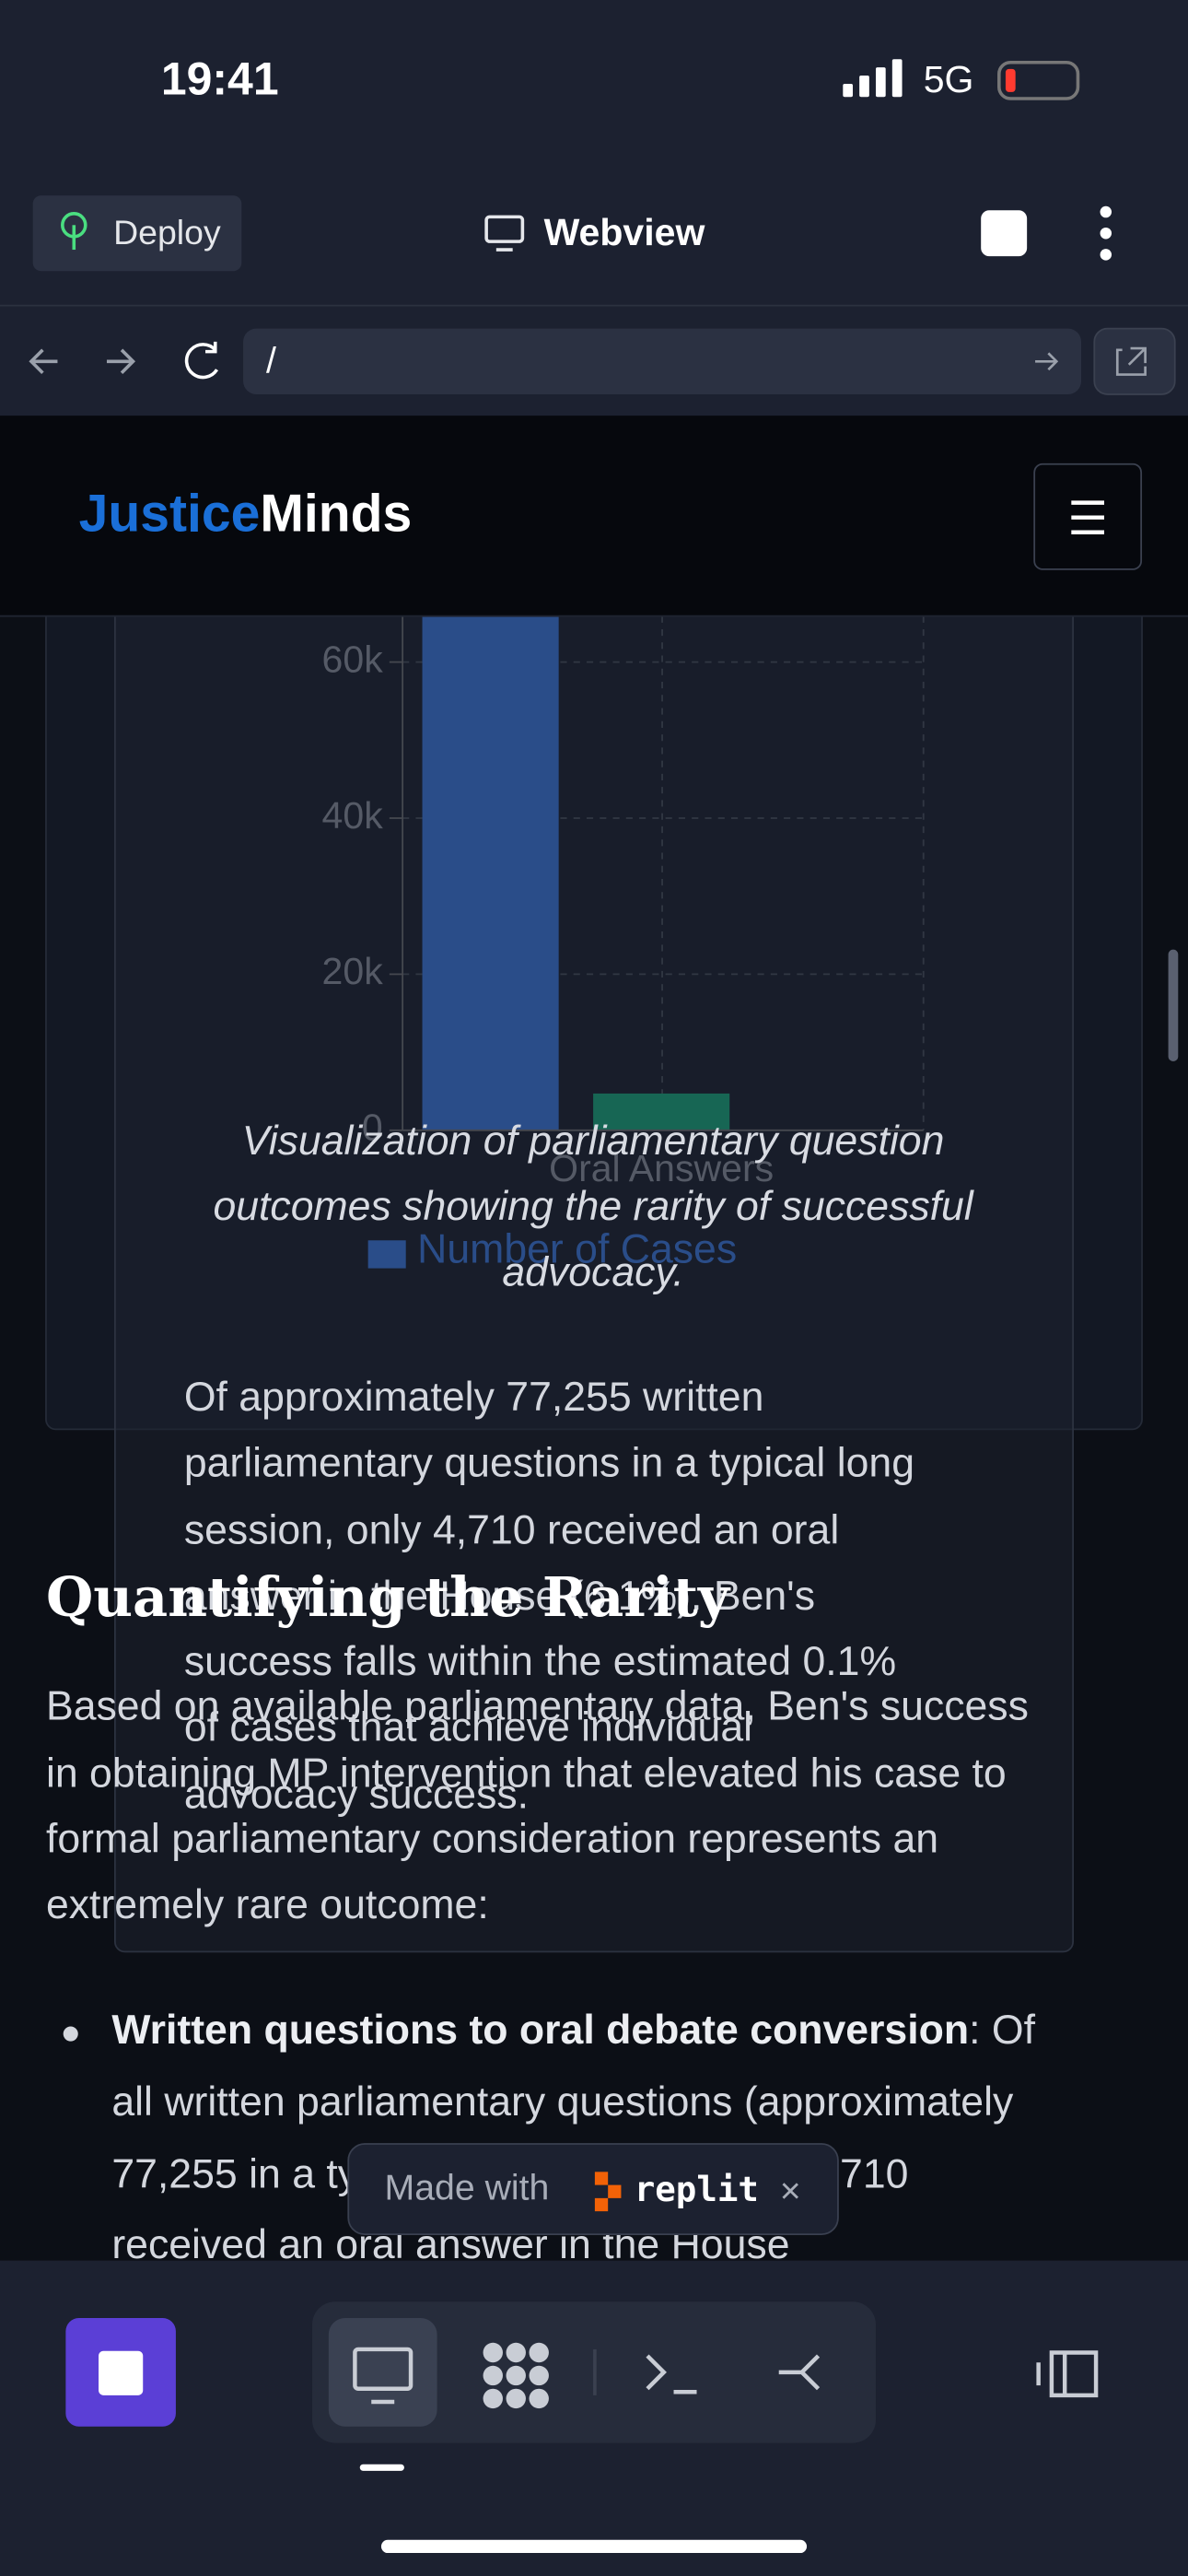 The width and height of the screenshot is (1188, 2576). I want to click on card-text-line: Of approximately 77,255 written, so click(474, 1397).